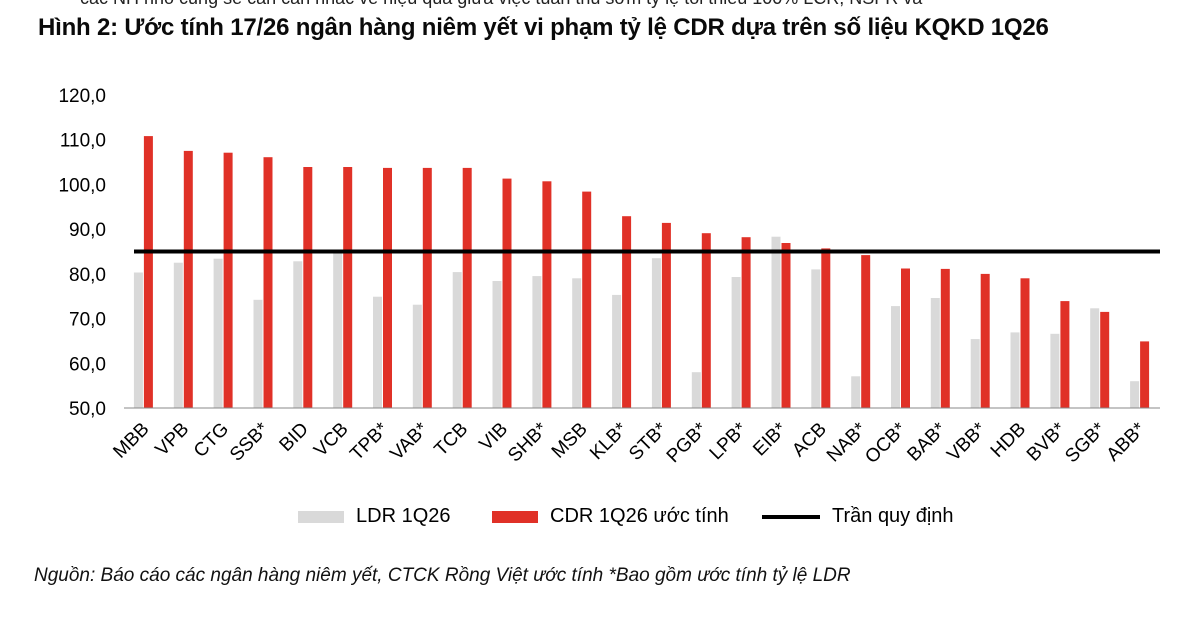  What do you see at coordinates (1008, 440) in the screenshot?
I see `x-category-label: HDB` at bounding box center [1008, 440].